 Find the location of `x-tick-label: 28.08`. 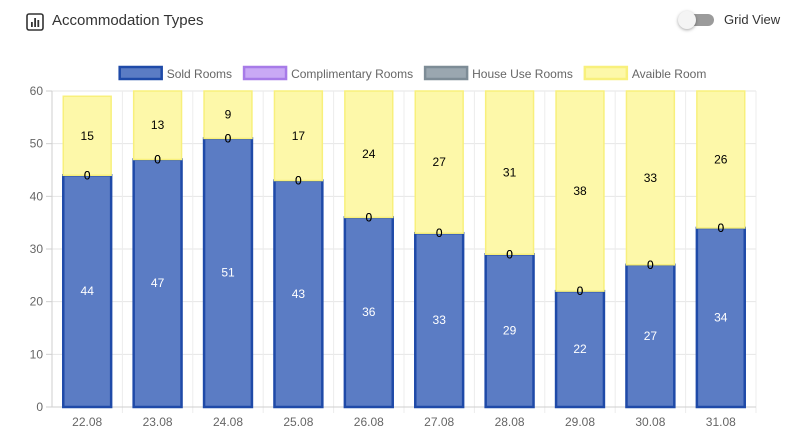

x-tick-label: 28.08 is located at coordinates (510, 422).